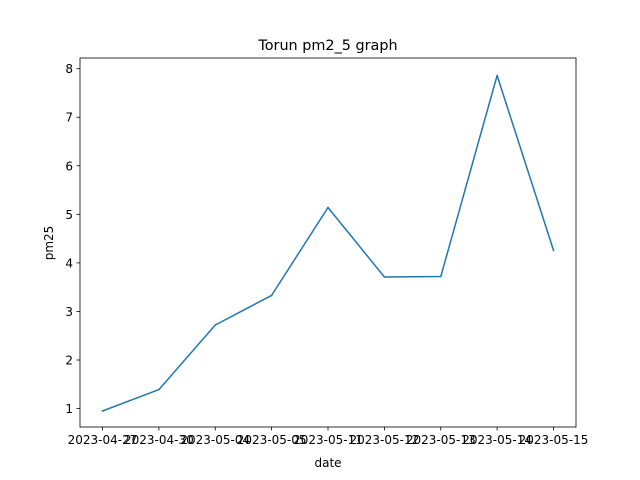 This screenshot has height=480, width=640. What do you see at coordinates (69, 166) in the screenshot?
I see `y-tick-label: 6` at bounding box center [69, 166].